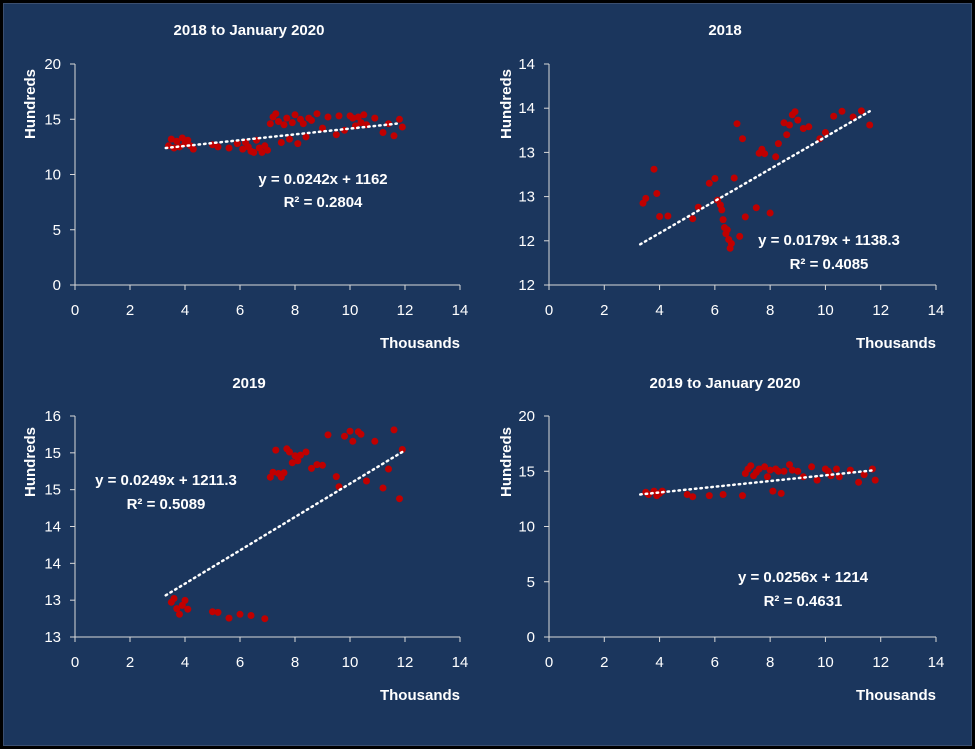  Describe the element at coordinates (531, 582) in the screenshot. I see `y-tick-label: 5` at that location.